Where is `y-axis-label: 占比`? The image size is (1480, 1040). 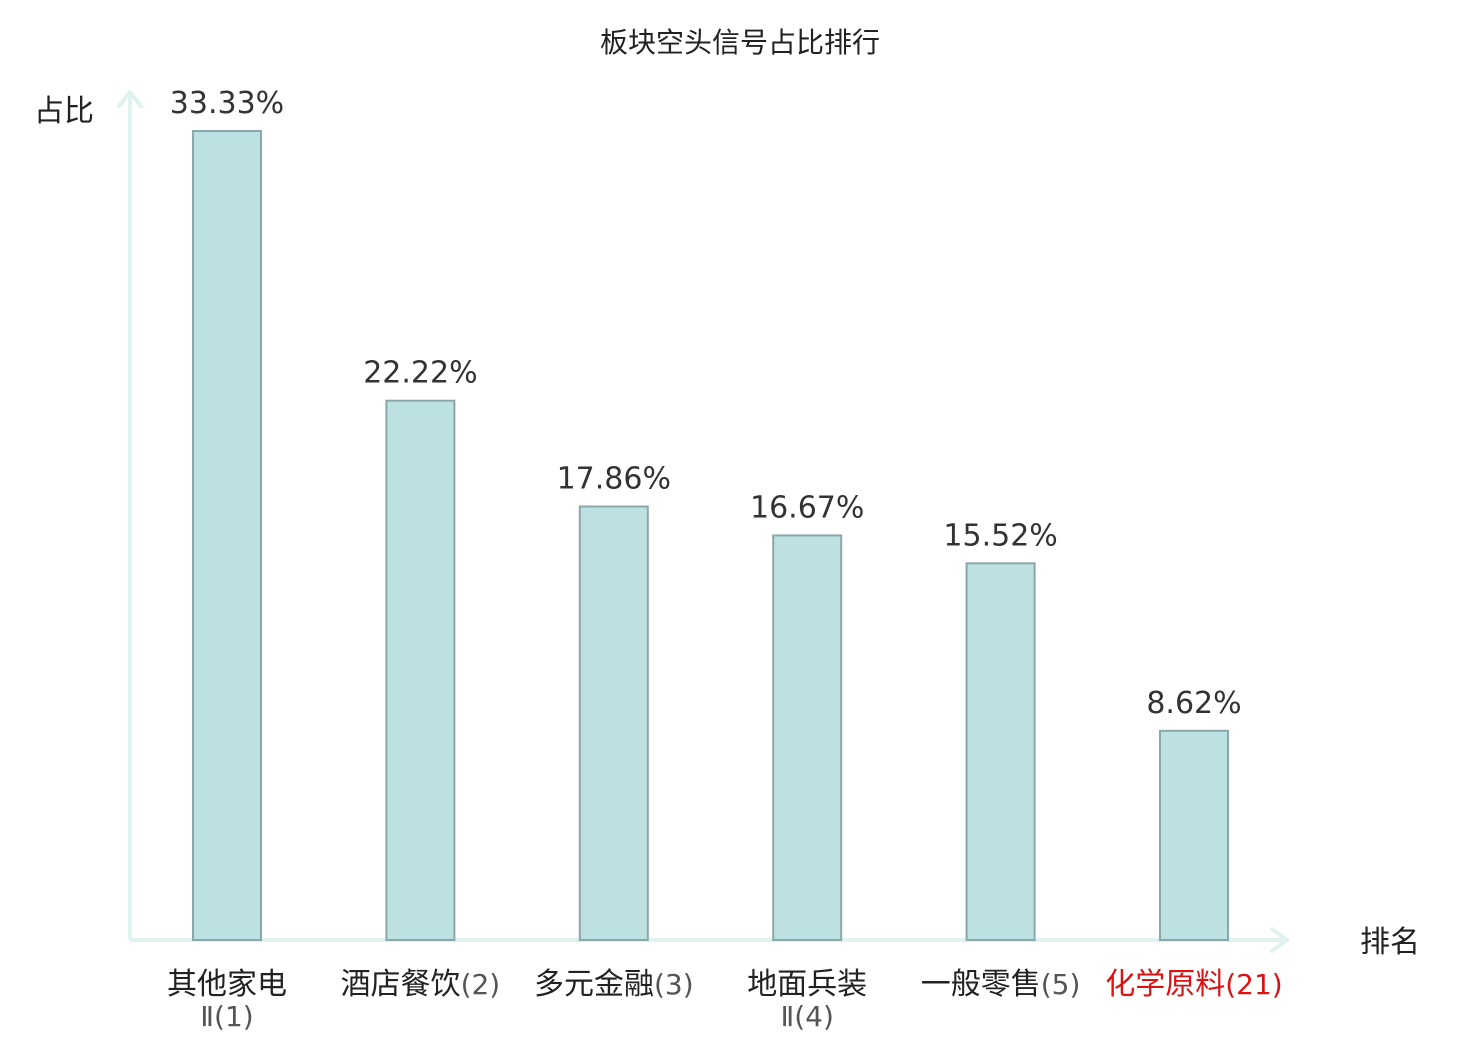 y-axis-label: 占比 is located at coordinates (64, 111).